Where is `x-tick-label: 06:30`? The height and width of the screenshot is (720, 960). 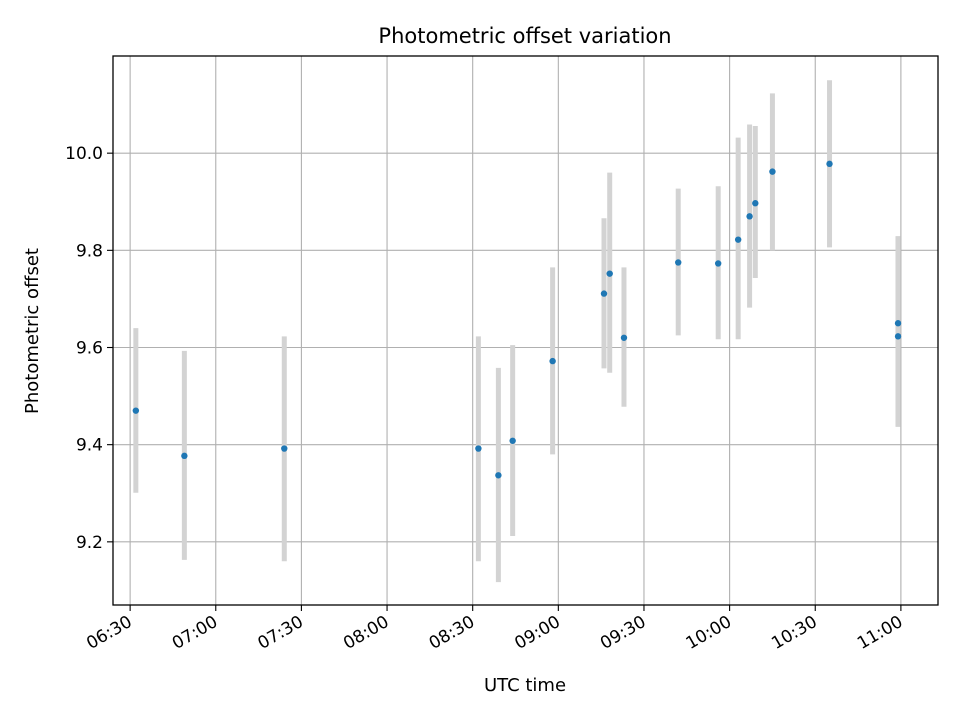
x-tick-label: 06:30 is located at coordinates (109, 633).